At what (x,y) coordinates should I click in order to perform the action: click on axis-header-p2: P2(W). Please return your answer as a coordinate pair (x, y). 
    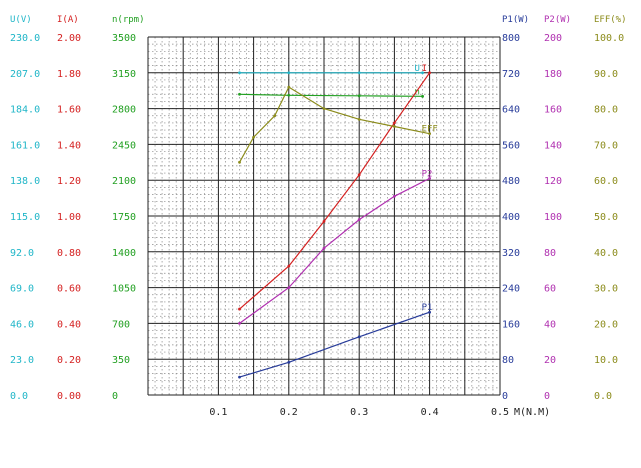
    Looking at the image, I should click on (557, 20).